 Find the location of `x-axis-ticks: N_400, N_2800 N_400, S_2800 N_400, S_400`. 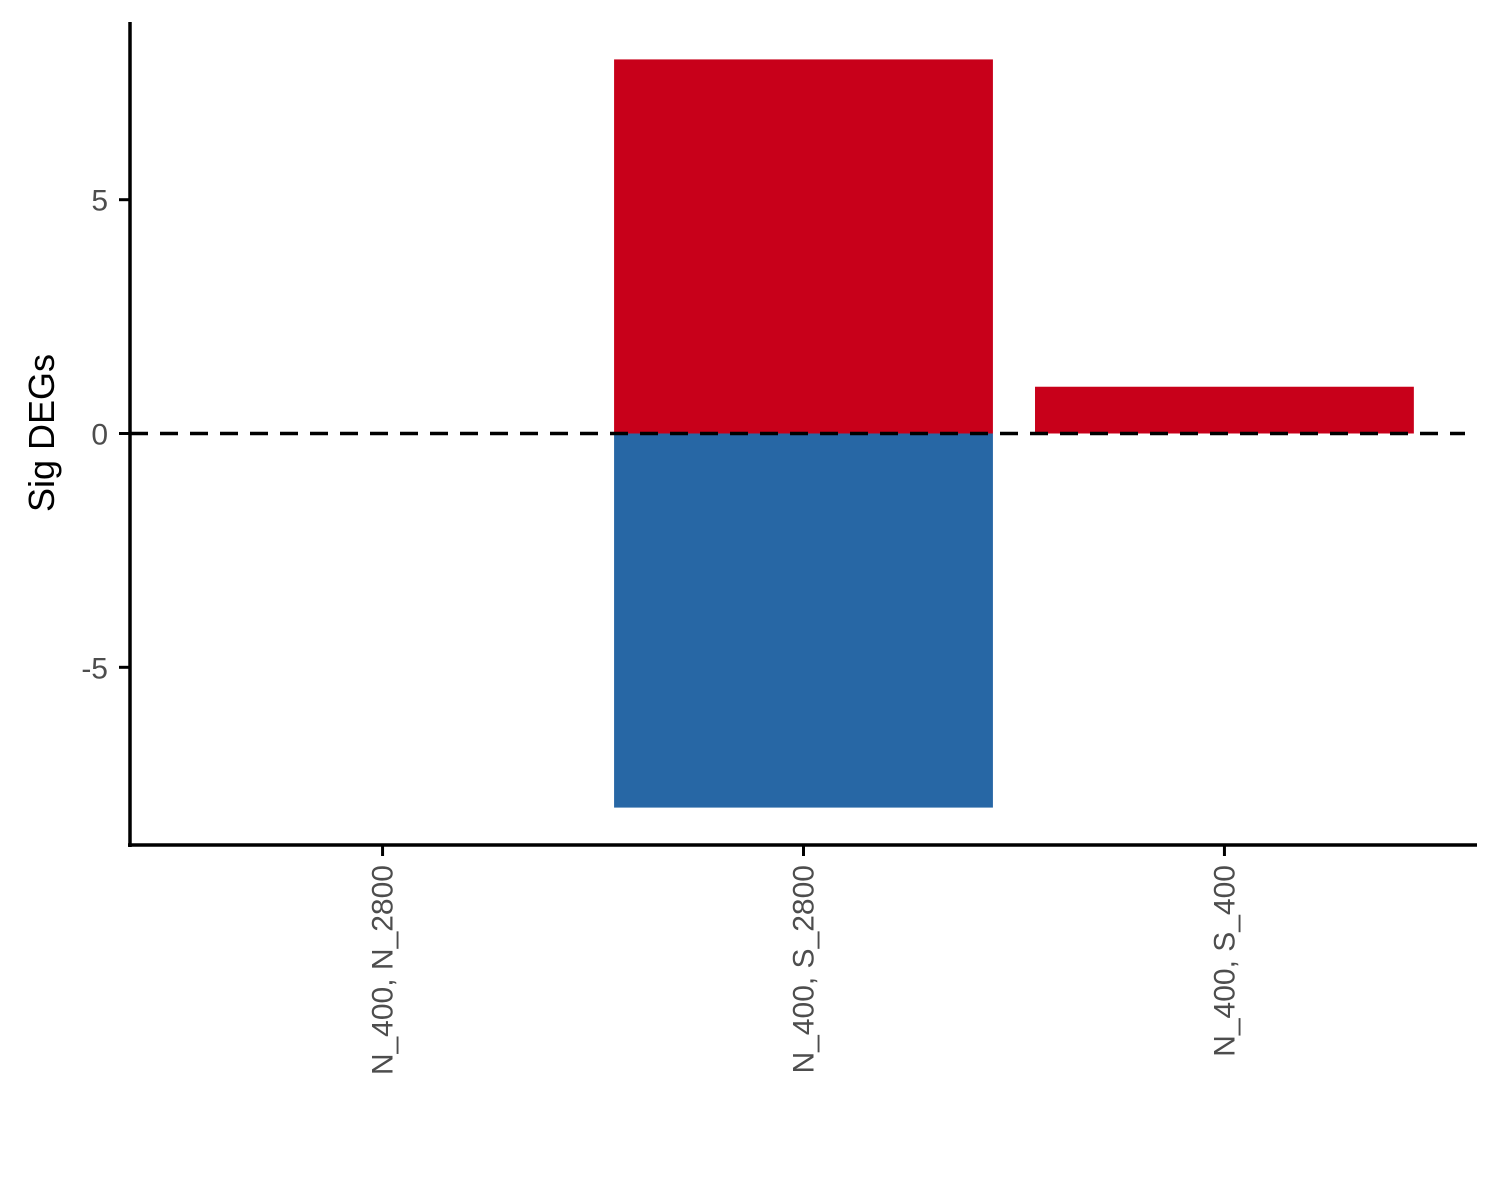

x-axis-ticks: N_400, N_2800 N_400, S_2800 N_400, S_400 is located at coordinates (804, 960).